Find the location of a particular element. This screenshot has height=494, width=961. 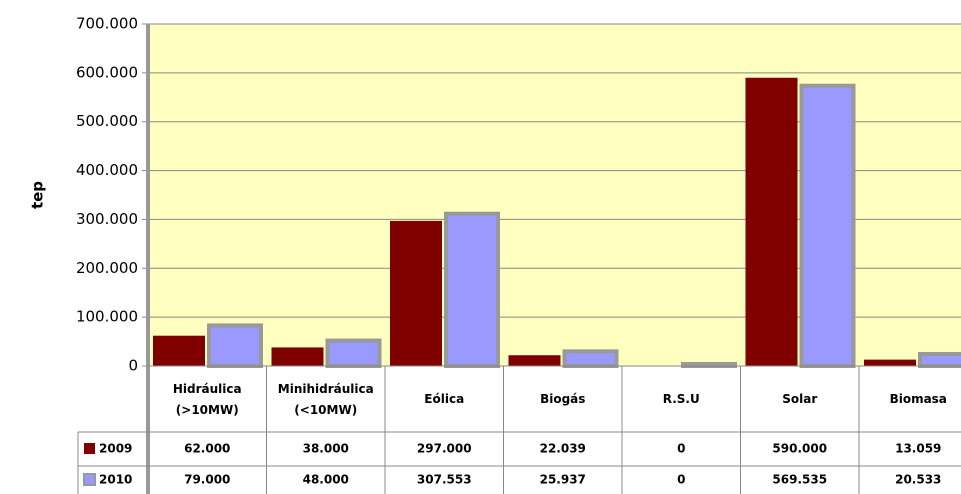

y-tick-label: 200.000 is located at coordinates (107, 268).